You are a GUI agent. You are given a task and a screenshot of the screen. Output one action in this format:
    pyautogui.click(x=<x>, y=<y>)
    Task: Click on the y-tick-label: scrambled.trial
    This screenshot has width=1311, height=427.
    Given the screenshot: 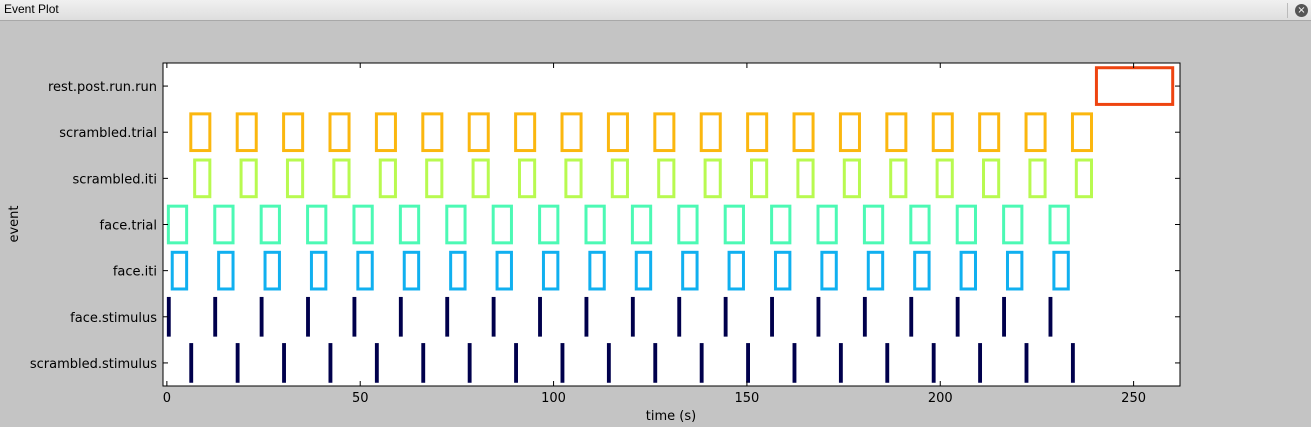 What is the action you would take?
    pyautogui.click(x=108, y=133)
    